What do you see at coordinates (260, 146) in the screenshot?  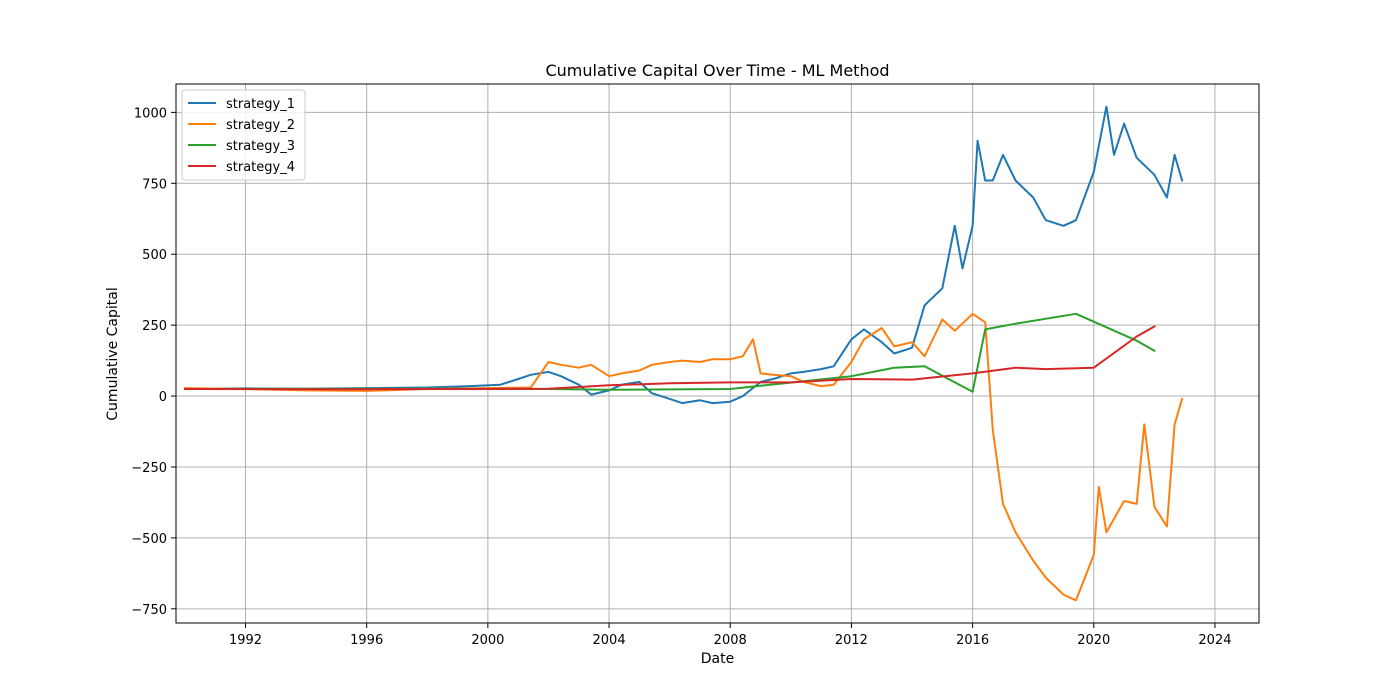 I see `legend-label-strategy-3: strategy_3` at bounding box center [260, 146].